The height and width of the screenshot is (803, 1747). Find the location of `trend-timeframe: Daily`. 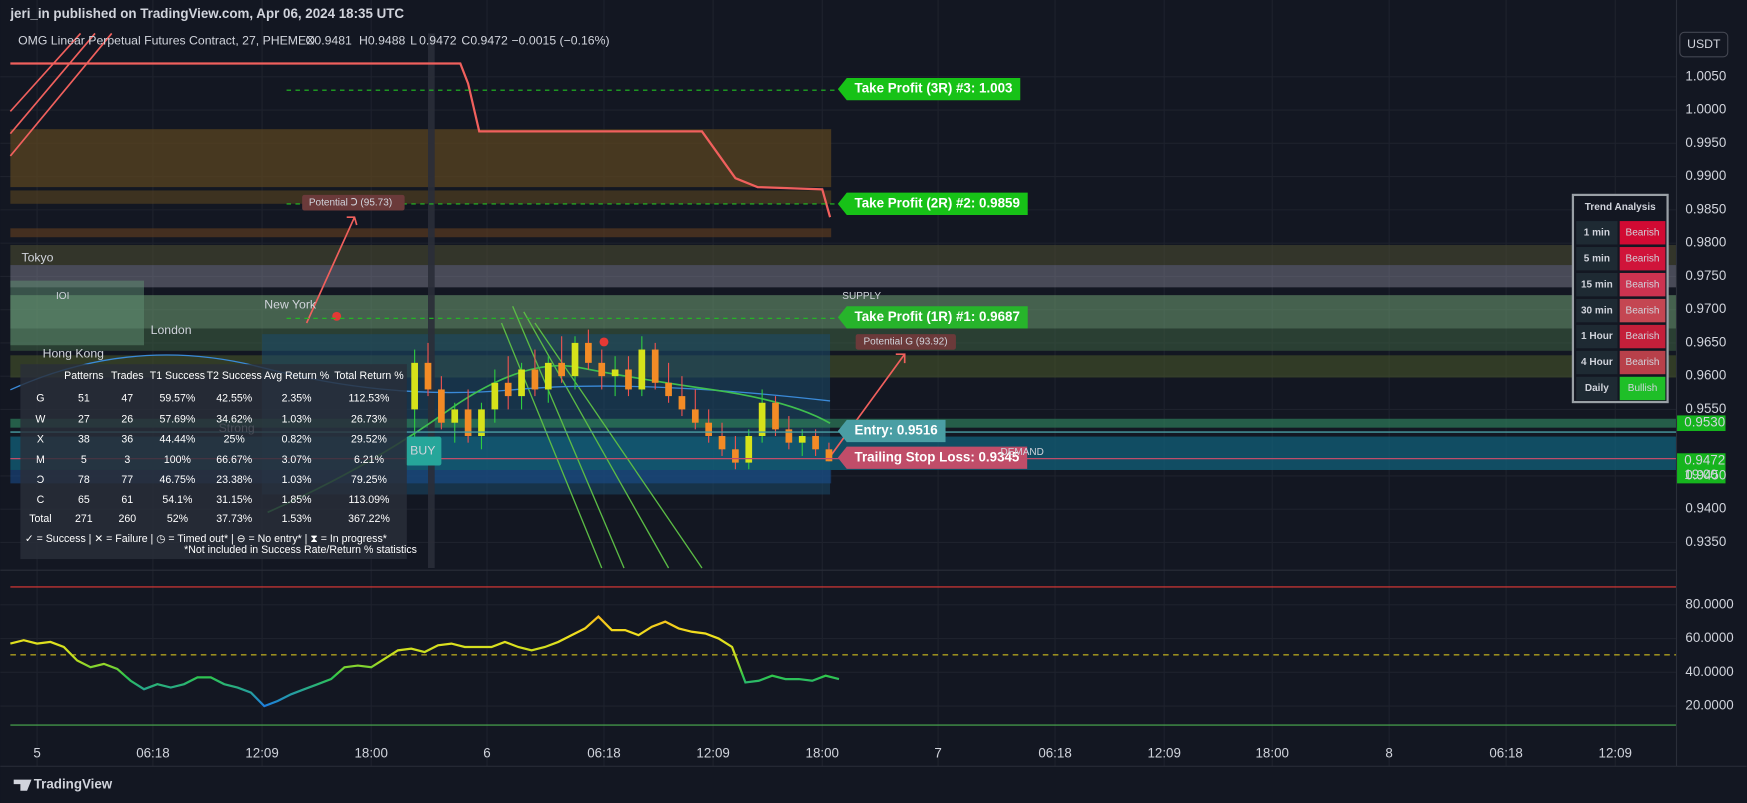

trend-timeframe: Daily is located at coordinates (1597, 388).